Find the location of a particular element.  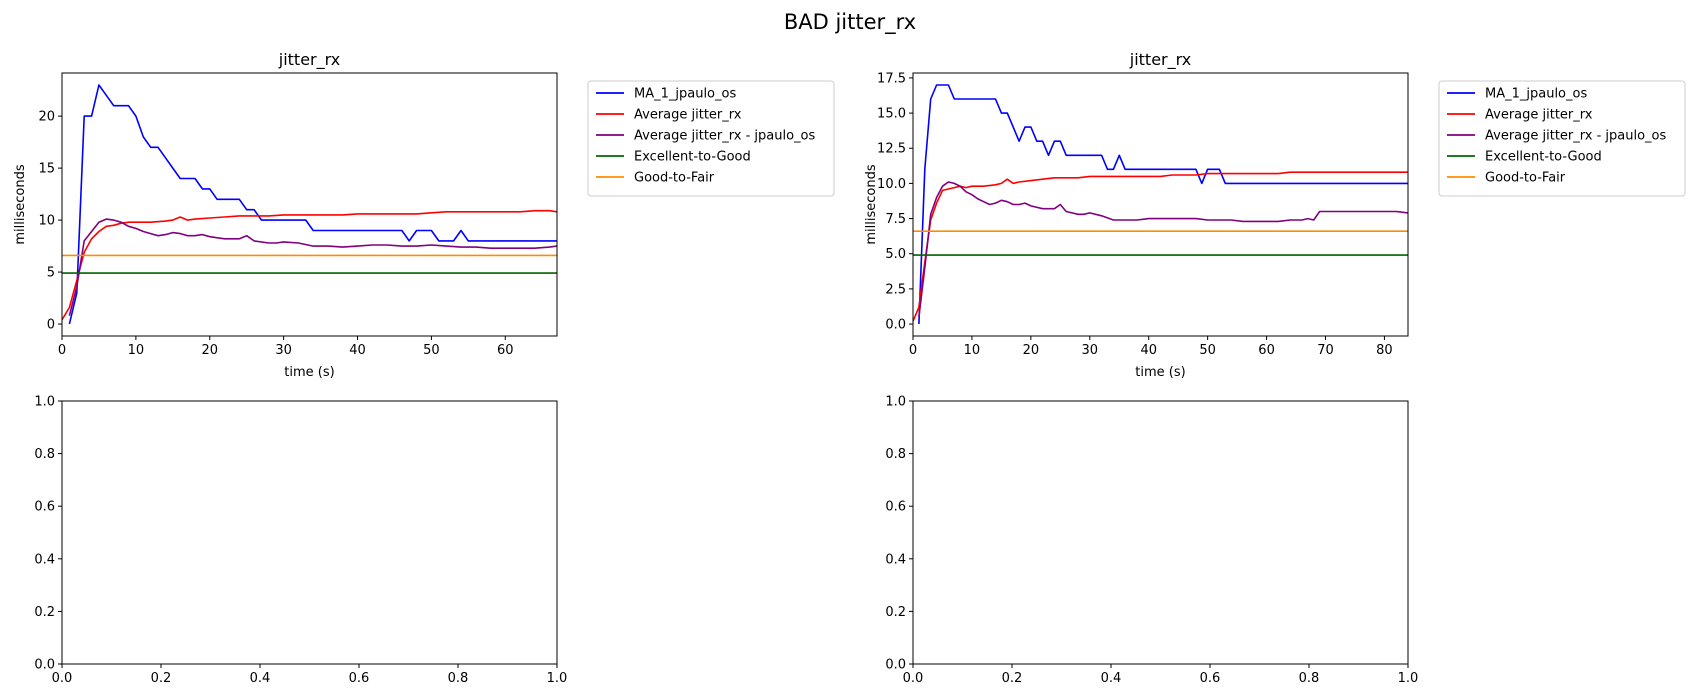

y-tick-label: 17.5 is located at coordinates (891, 78).